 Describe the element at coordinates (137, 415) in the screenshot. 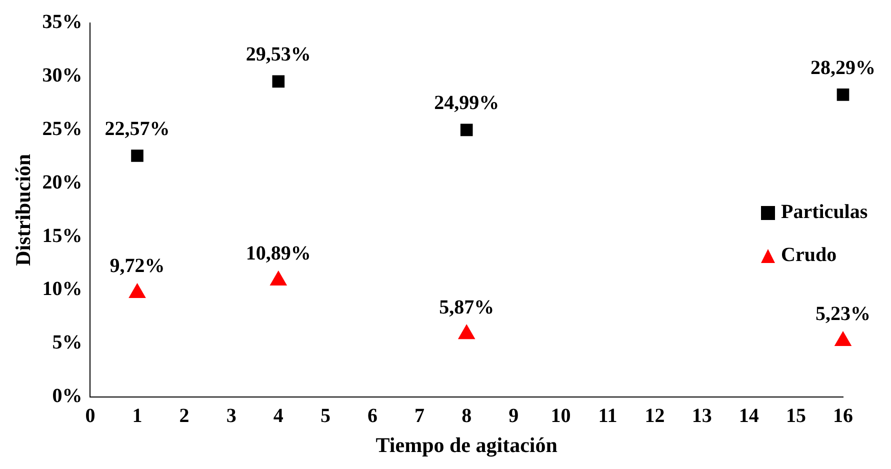

I see `x-tick-label: 1` at that location.